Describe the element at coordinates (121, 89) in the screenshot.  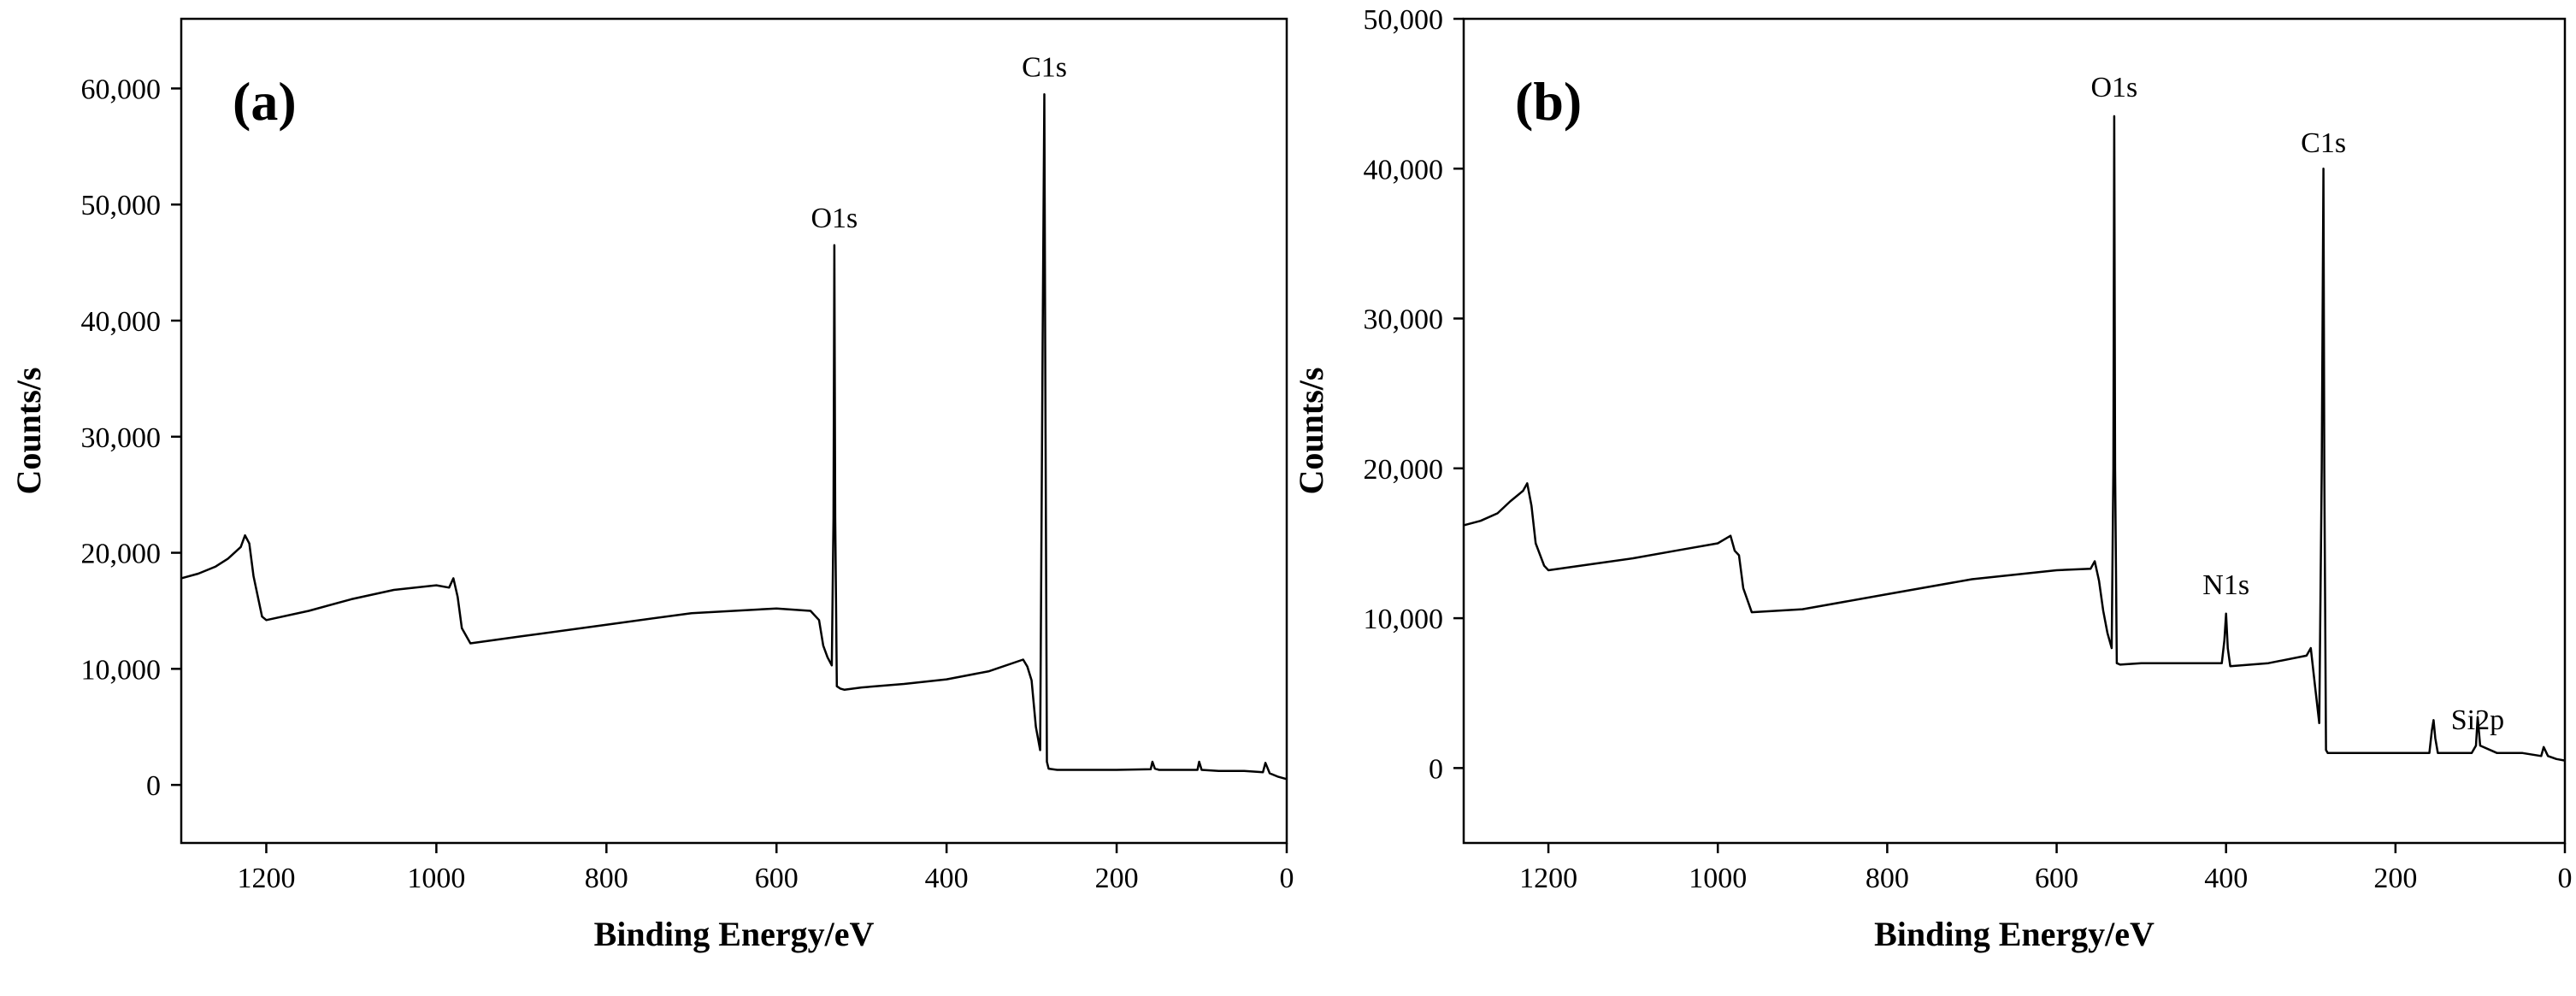
I see `y-tick-label: 60,000` at that location.